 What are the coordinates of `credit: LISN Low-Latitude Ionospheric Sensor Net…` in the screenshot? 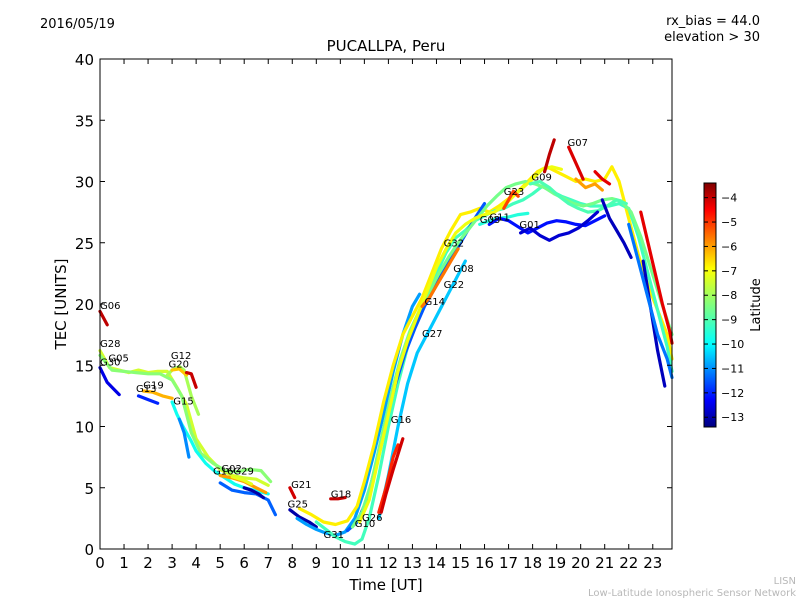 It's located at (692, 588).